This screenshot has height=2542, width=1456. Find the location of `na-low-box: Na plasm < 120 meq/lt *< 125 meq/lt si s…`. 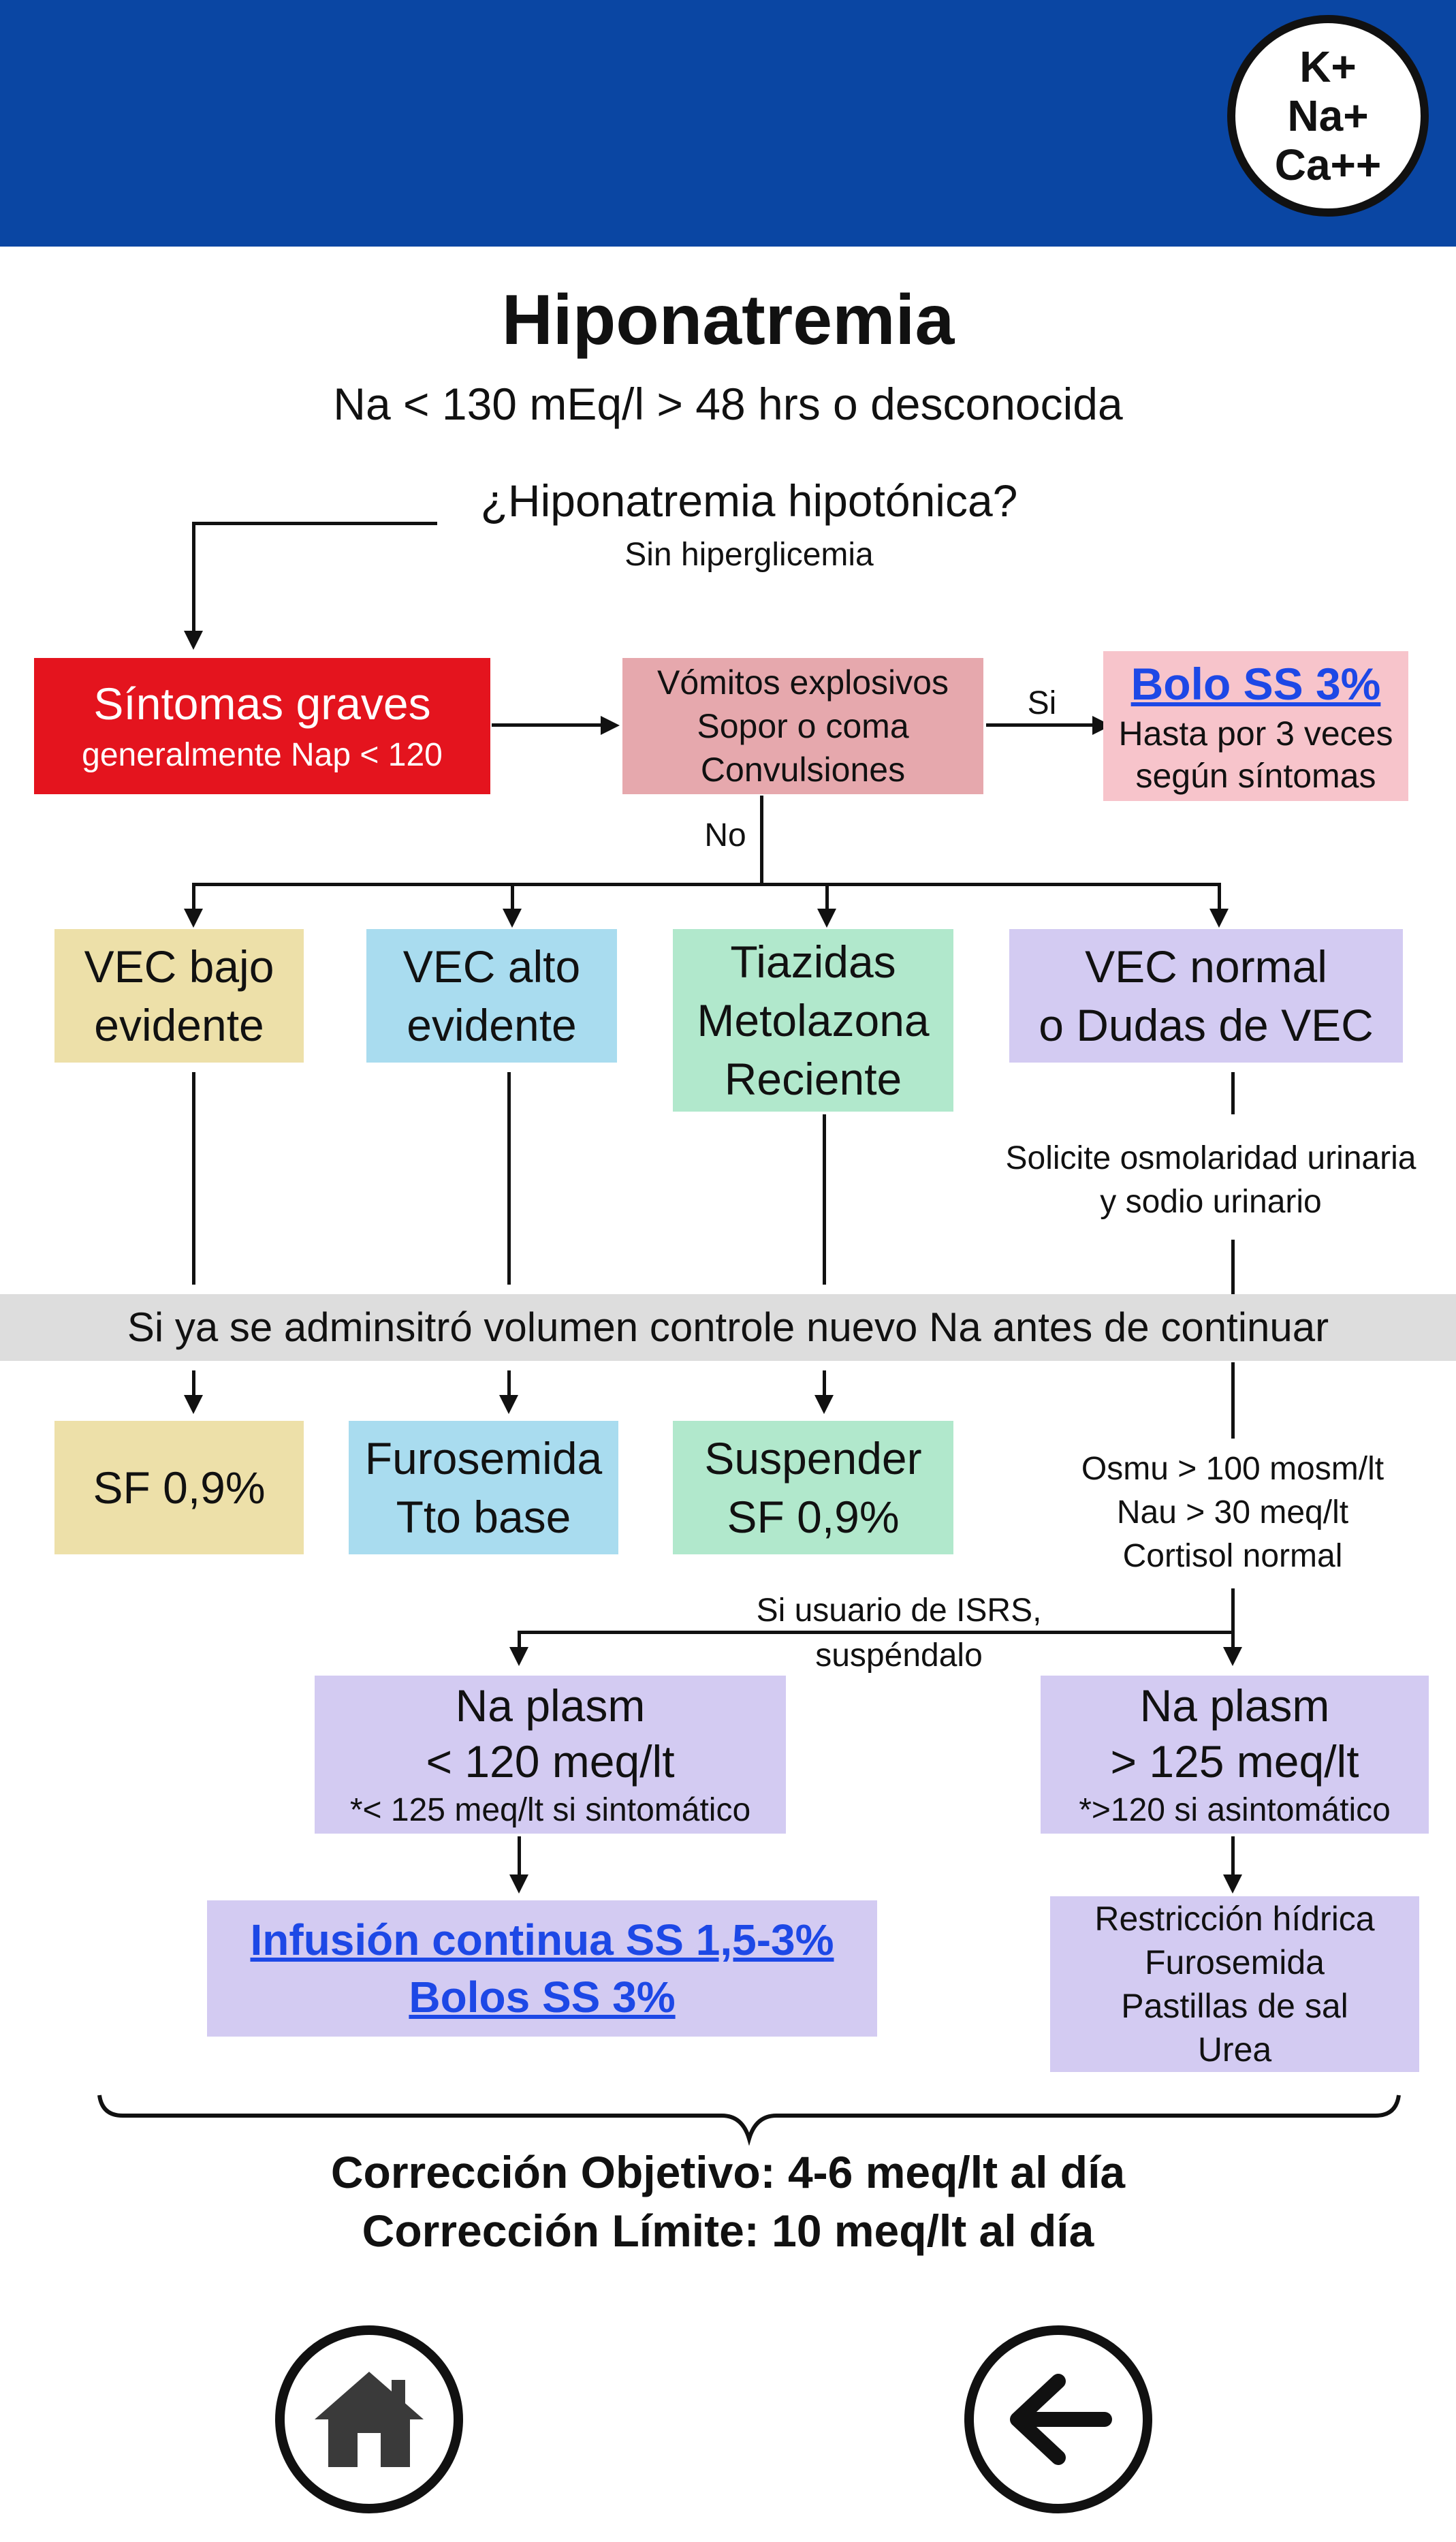

na-low-box: Na plasm < 120 meq/lt *< 125 meq/lt si s… is located at coordinates (550, 1755).